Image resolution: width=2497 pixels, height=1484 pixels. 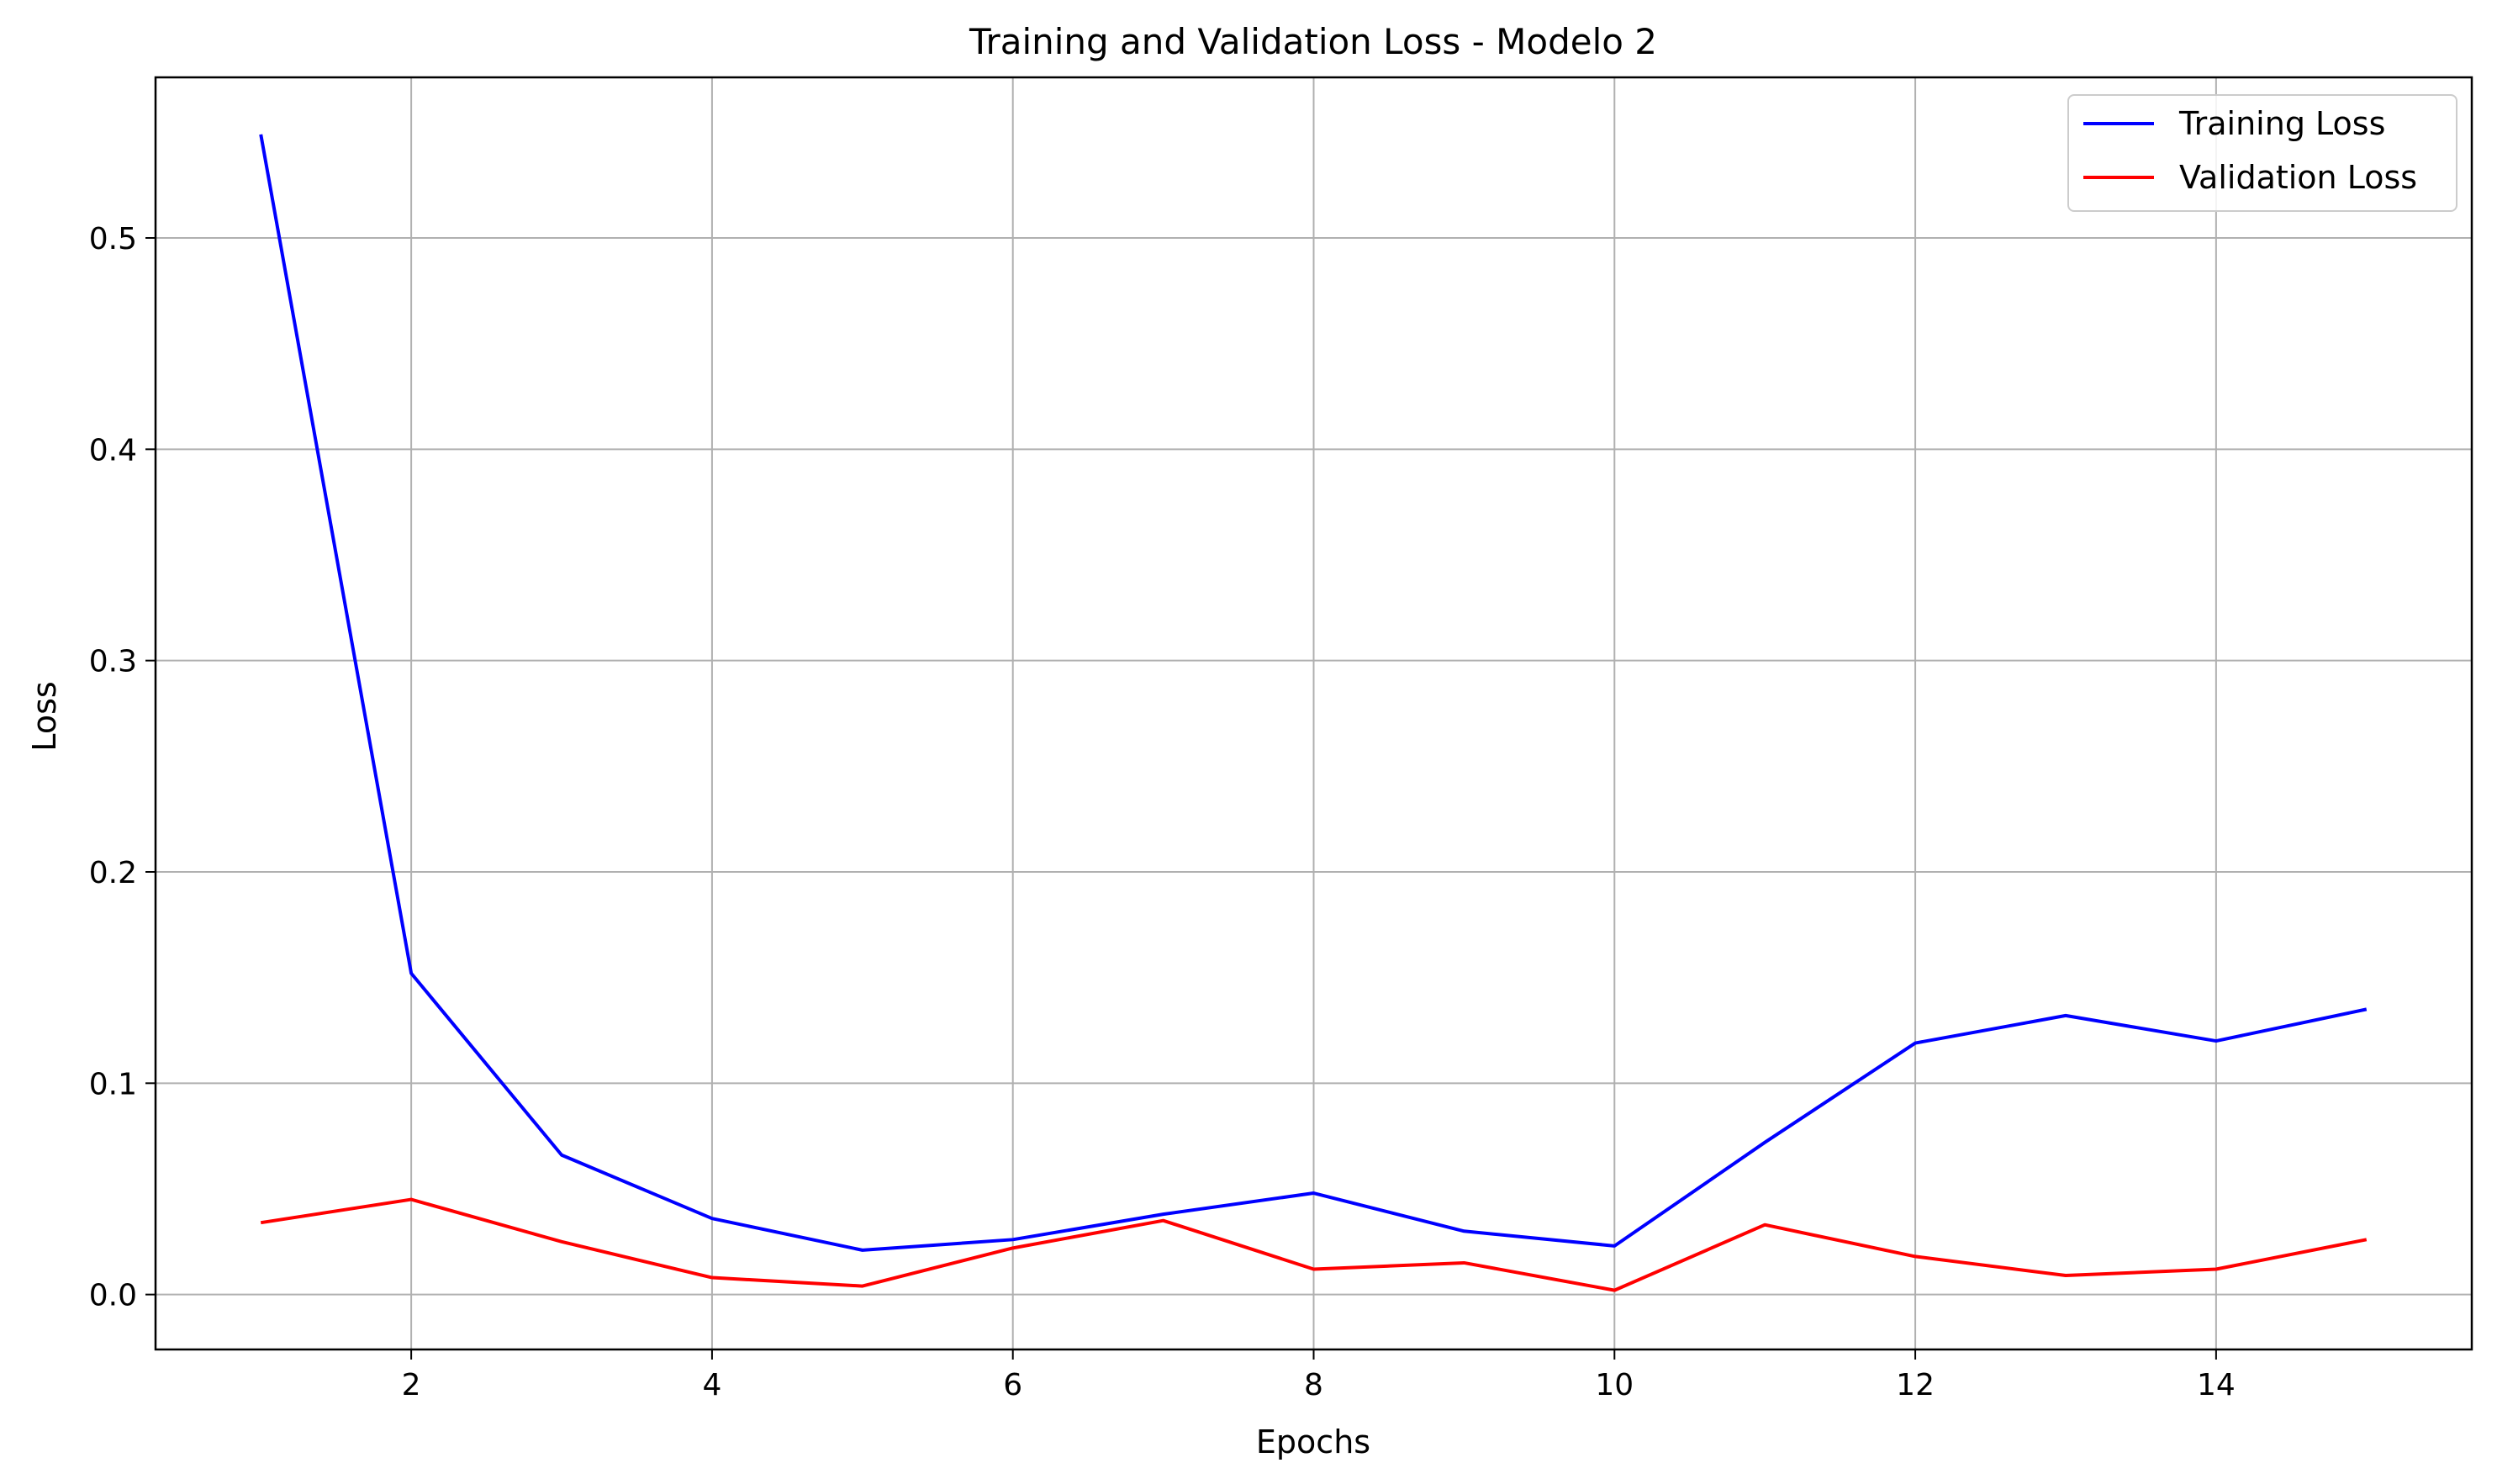 I want to click on y-tick-label: 0.5, so click(x=113, y=239).